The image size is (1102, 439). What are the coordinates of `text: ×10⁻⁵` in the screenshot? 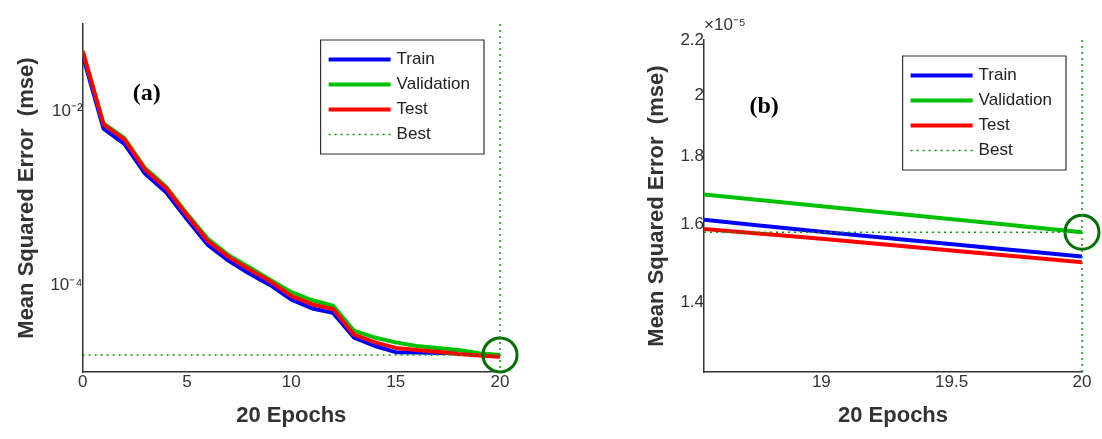 It's located at (725, 25).